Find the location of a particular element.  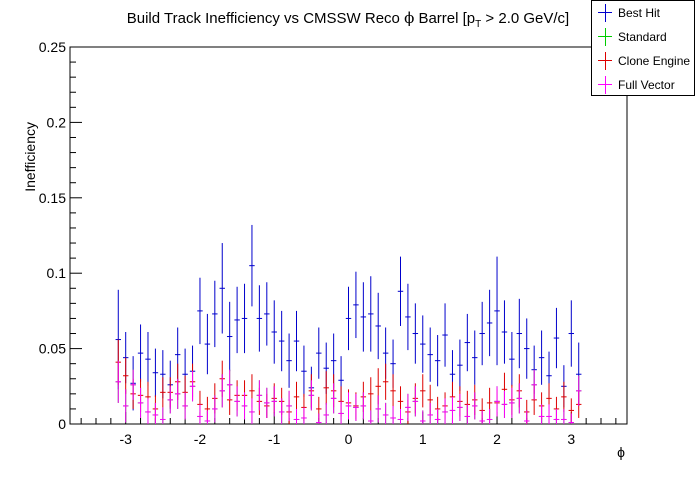

x-tick-label: -2 is located at coordinates (200, 439).